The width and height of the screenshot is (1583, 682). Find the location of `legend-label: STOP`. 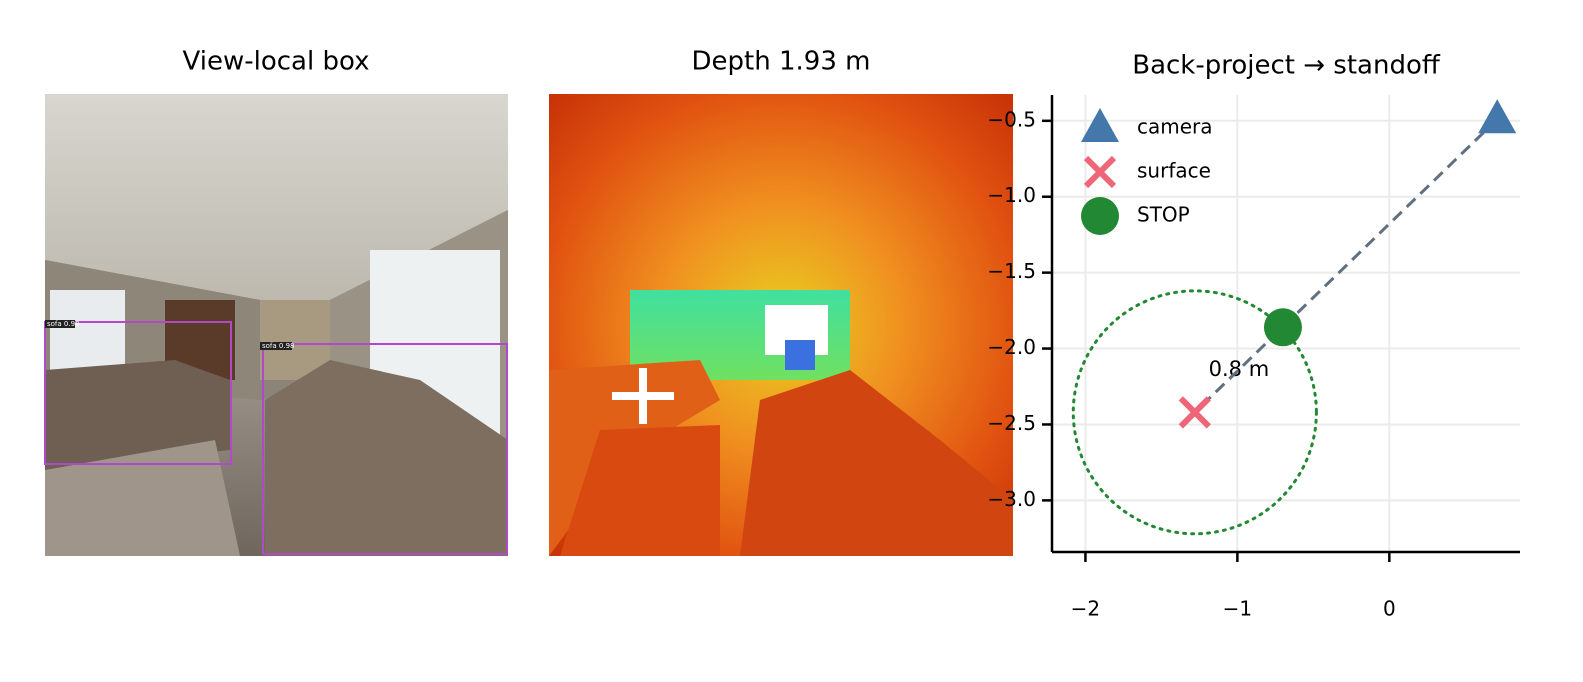

legend-label: STOP is located at coordinates (1163, 215).